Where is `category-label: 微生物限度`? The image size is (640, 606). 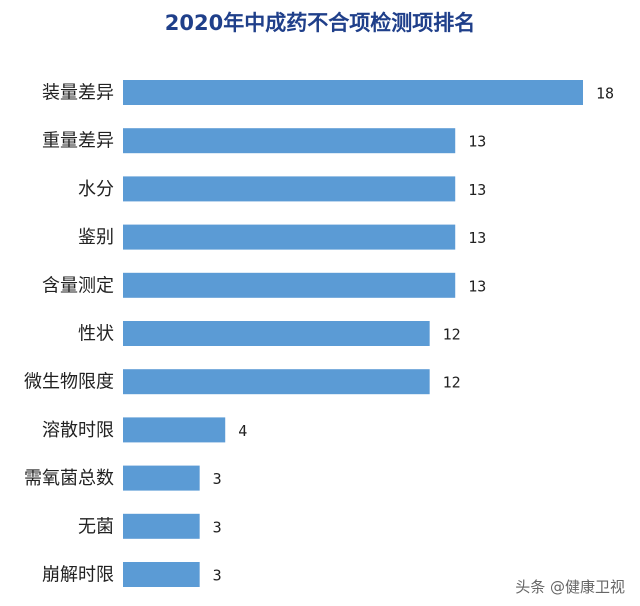 category-label: 微生物限度 is located at coordinates (69, 382).